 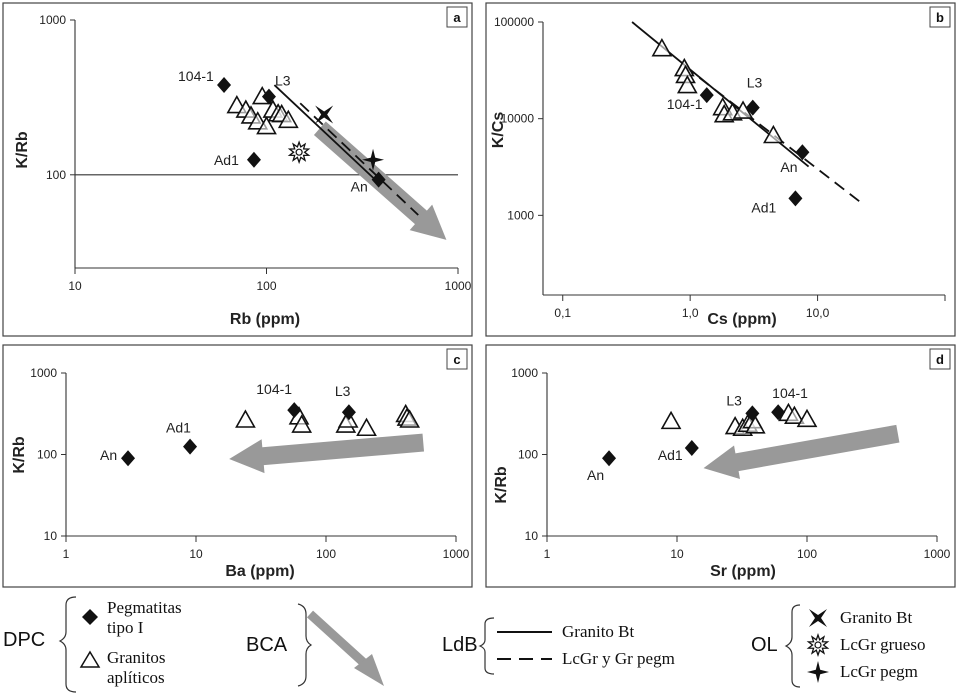 I want to click on legend-sunburst-icon-core, so click(x=818, y=645).